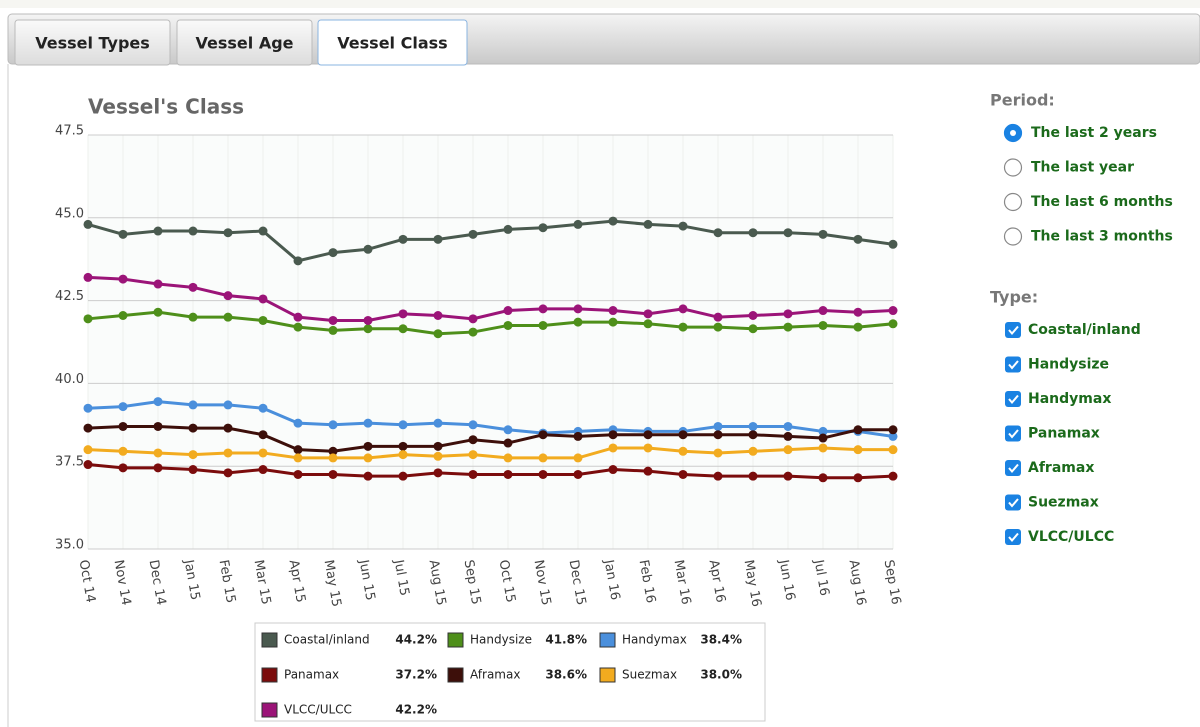 This screenshot has height=727, width=1200. I want to click on legend, so click(510, 672).